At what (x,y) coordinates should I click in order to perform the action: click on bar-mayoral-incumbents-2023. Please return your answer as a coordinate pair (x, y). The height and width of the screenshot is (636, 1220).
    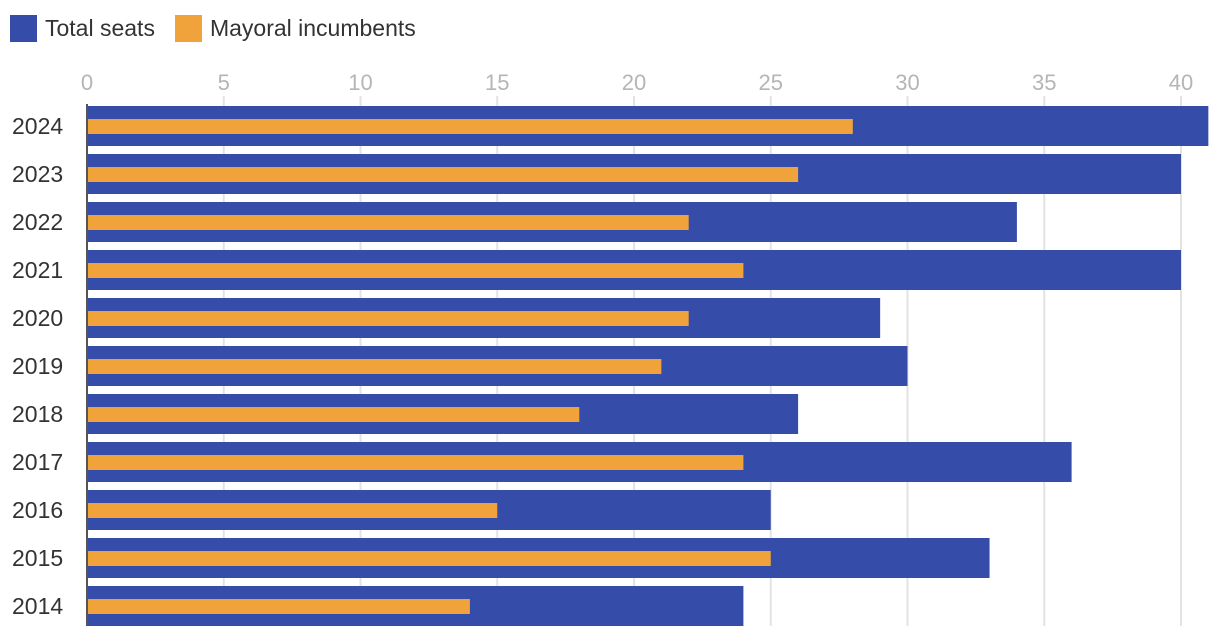
    Looking at the image, I should click on (443, 174).